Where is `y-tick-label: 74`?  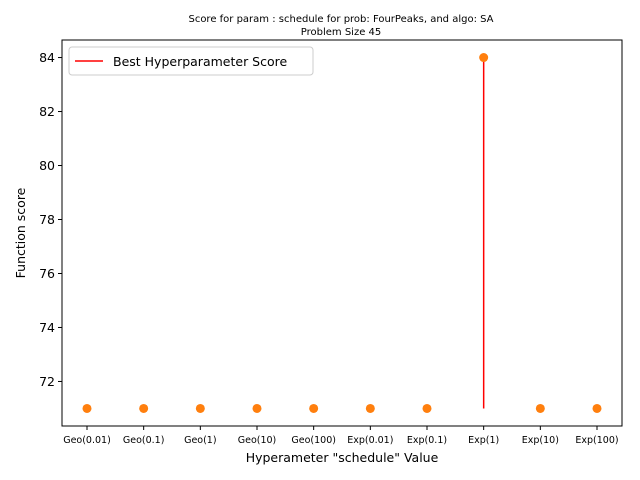
y-tick-label: 74 is located at coordinates (47, 327).